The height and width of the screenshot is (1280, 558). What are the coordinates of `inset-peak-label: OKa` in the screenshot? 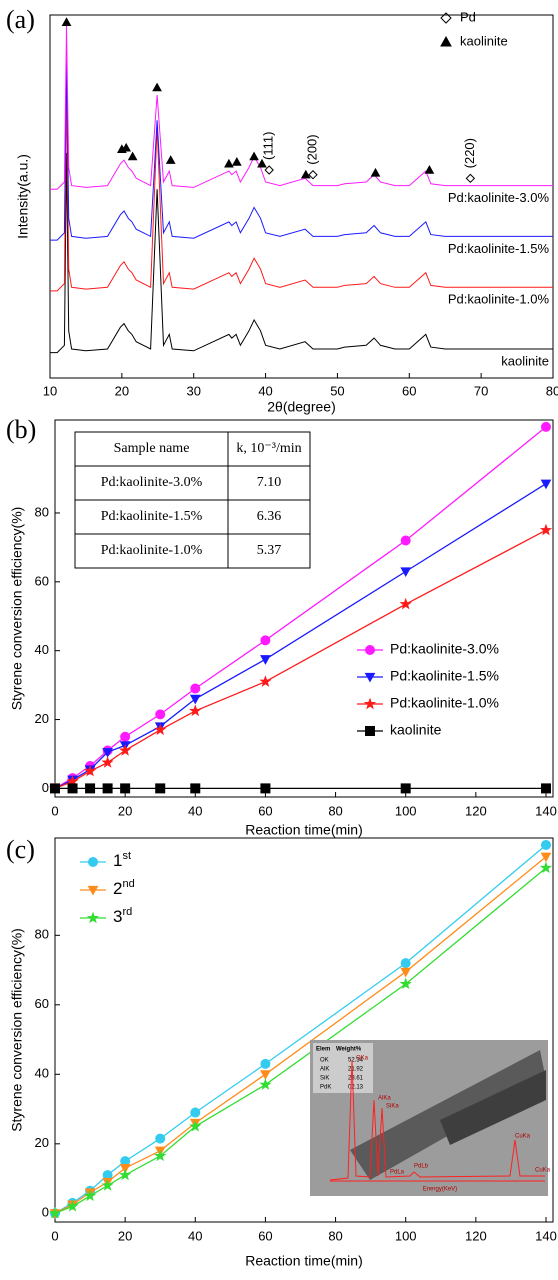 It's located at (362, 1059).